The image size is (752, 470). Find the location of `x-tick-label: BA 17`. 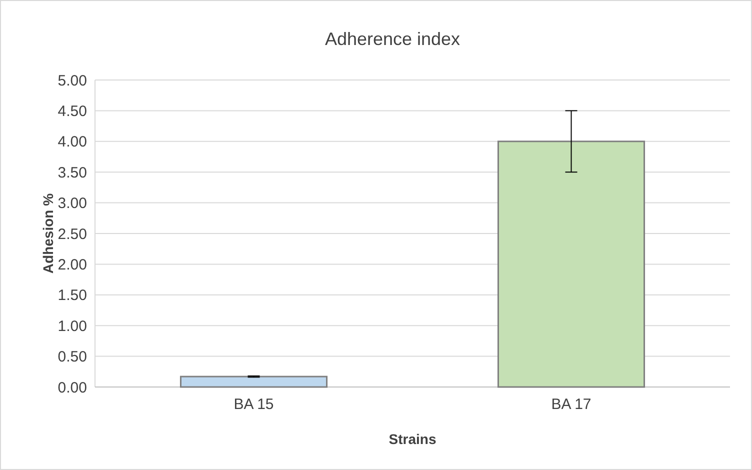

x-tick-label: BA 17 is located at coordinates (571, 404).